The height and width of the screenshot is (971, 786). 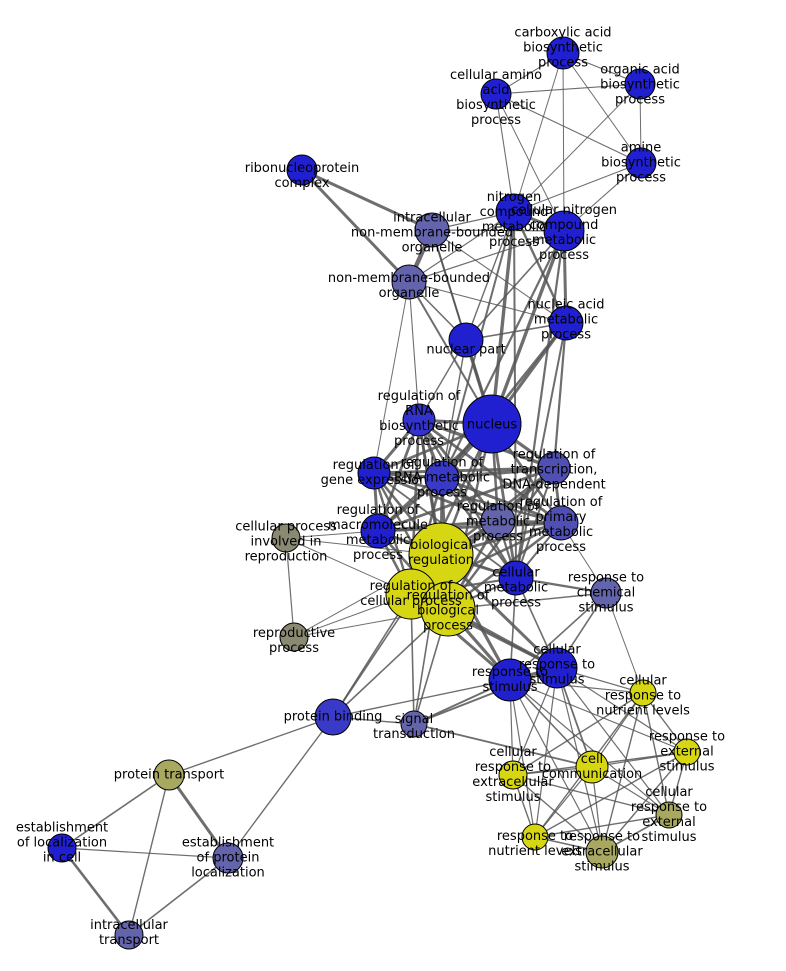 What do you see at coordinates (62, 848) in the screenshot?
I see `graph-node-establishment_of_localization_in_cell` at bounding box center [62, 848].